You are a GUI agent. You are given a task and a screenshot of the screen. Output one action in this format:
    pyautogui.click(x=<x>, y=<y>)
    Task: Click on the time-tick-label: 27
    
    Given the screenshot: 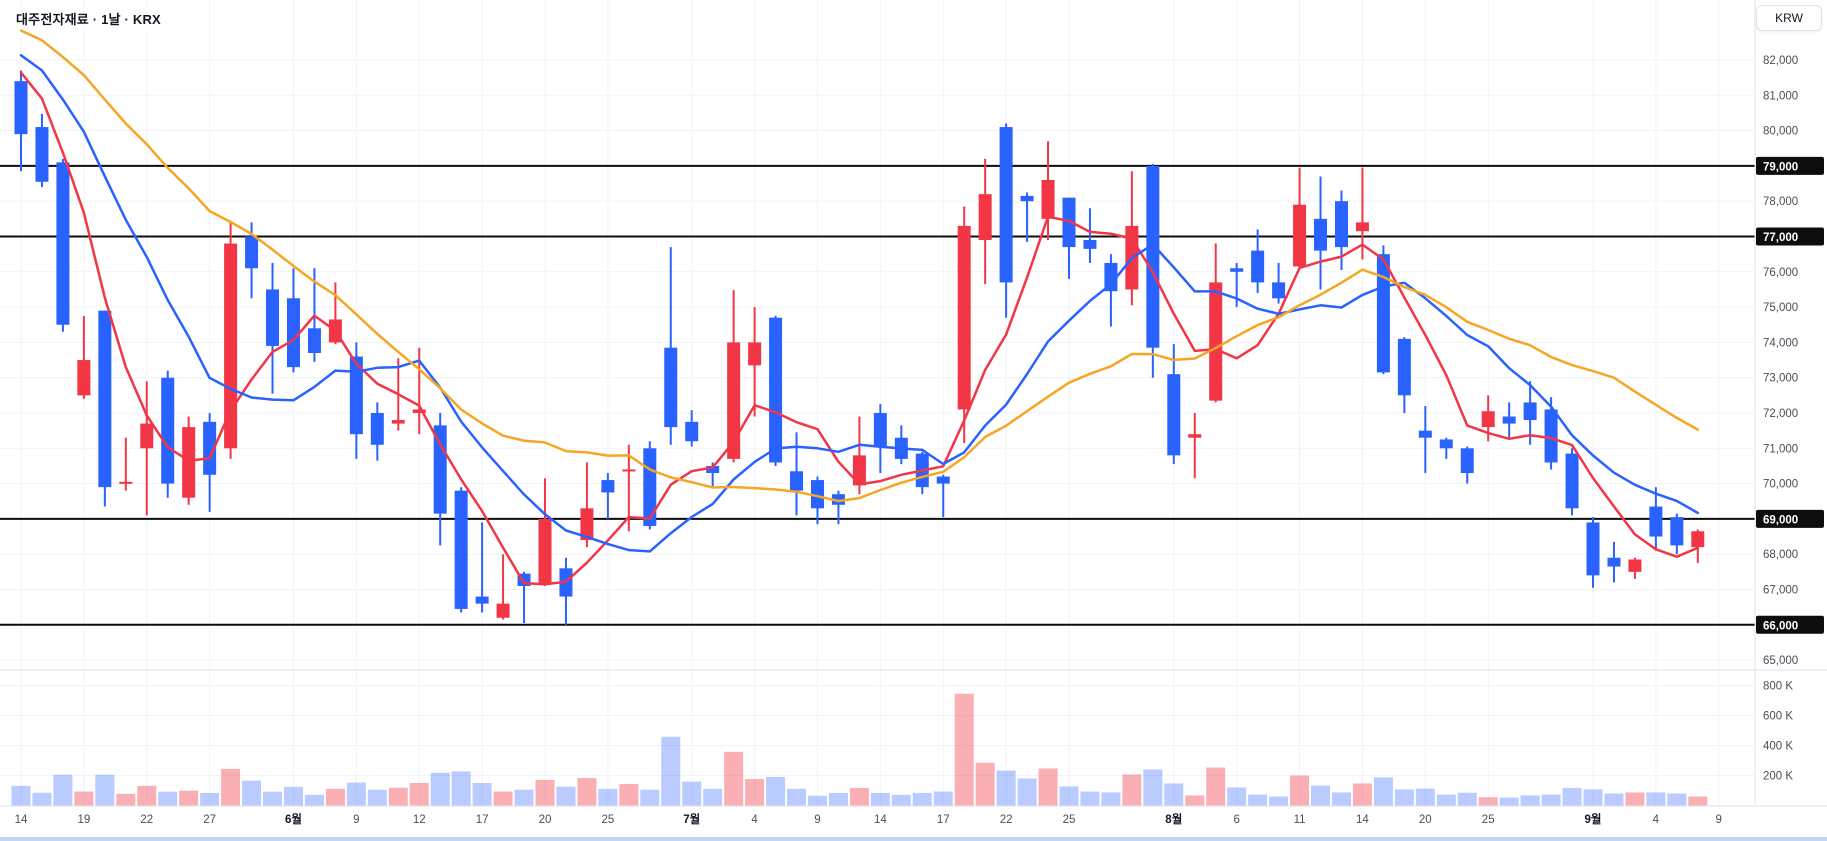 What is the action you would take?
    pyautogui.click(x=209, y=820)
    